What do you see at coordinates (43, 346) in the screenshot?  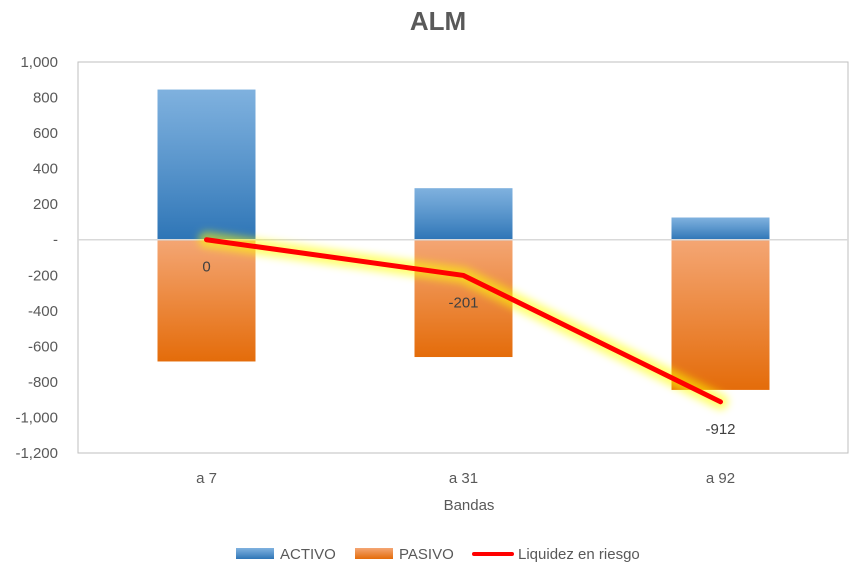 I see `y-tick-label: -600` at bounding box center [43, 346].